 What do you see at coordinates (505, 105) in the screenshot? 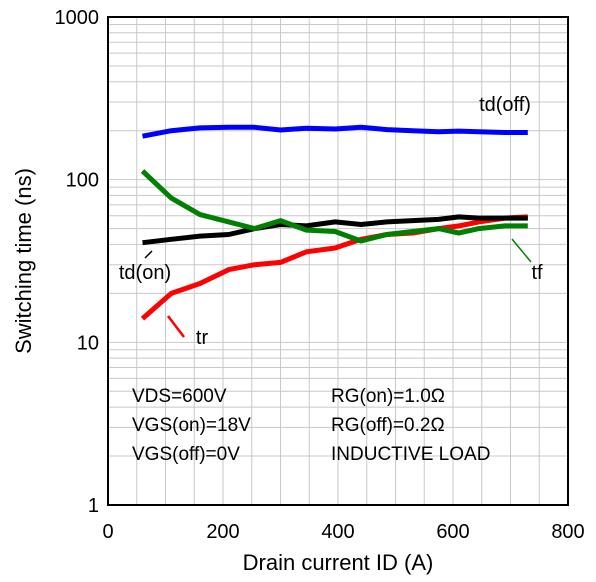
I see `series-label-td-off: td(off)` at bounding box center [505, 105].